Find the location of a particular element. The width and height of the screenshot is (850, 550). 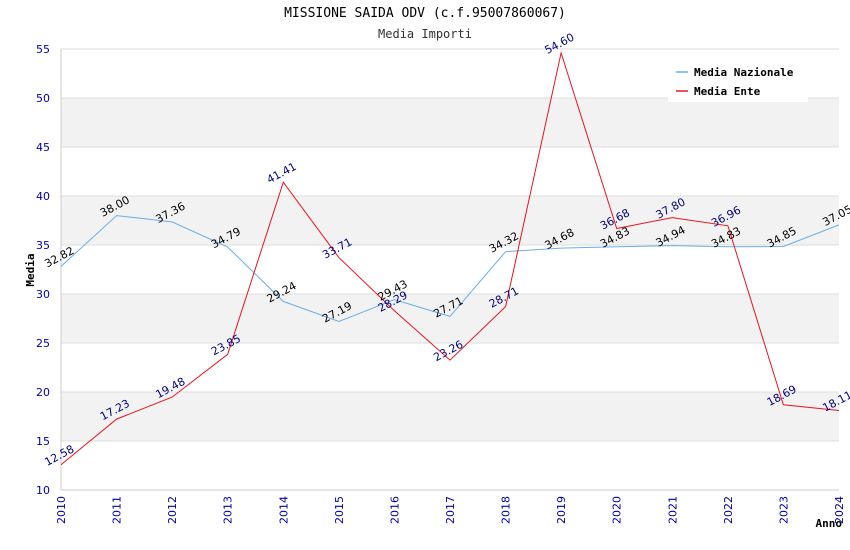

x-tick-label: 2017 is located at coordinates (450, 510).